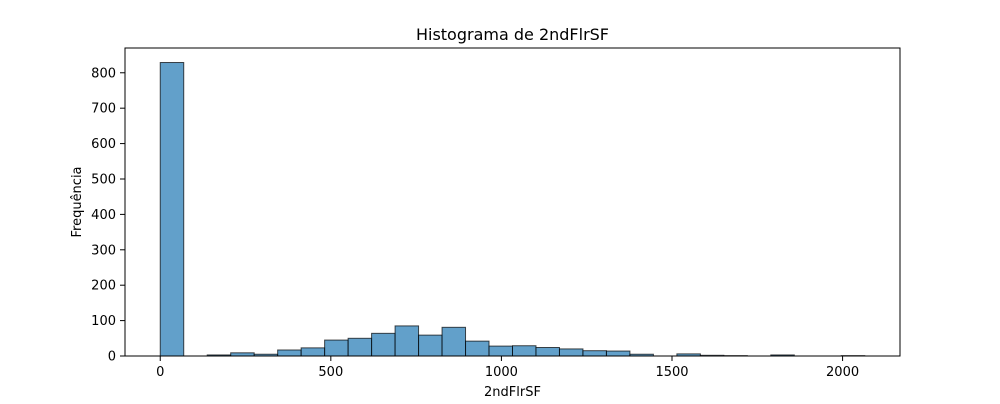 This screenshot has width=1000, height=404. What do you see at coordinates (103, 250) in the screenshot?
I see `y-tick-label: 300` at bounding box center [103, 250].